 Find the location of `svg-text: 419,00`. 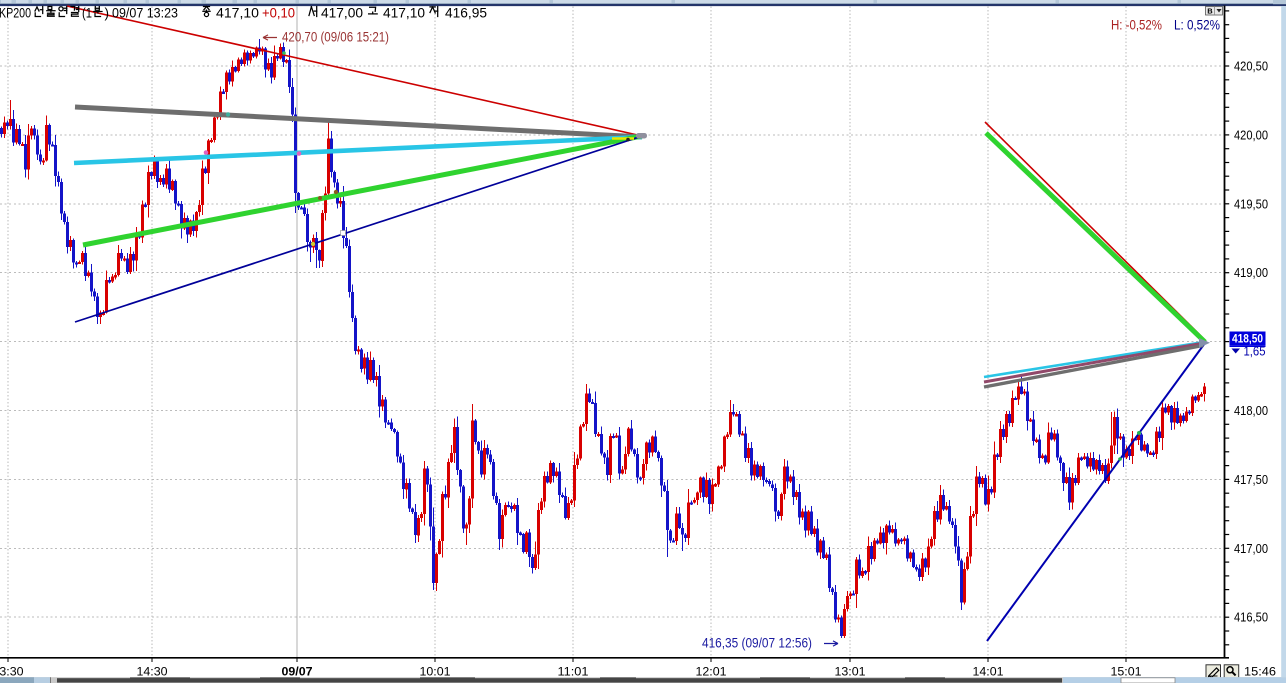

svg-text: 419,00 is located at coordinates (1251, 273).